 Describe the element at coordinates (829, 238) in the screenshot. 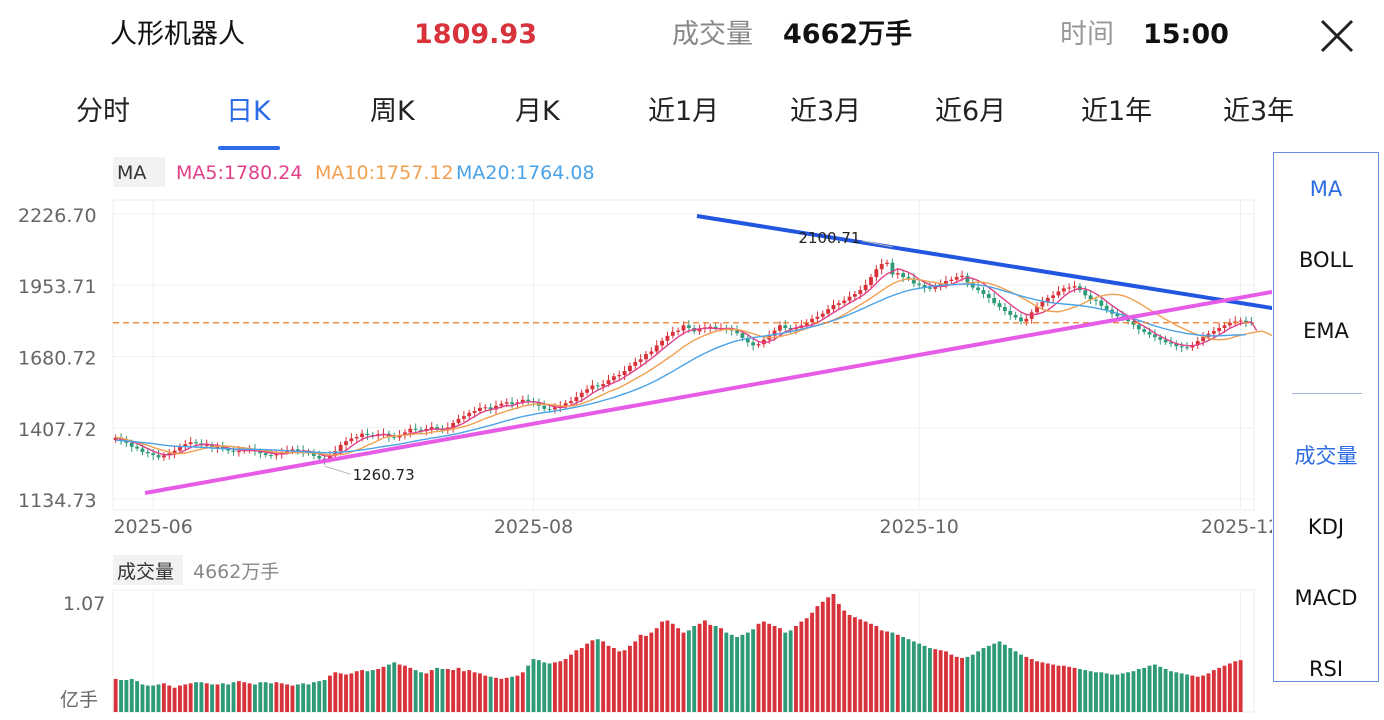

I see `high-price-label: 2100.71` at that location.